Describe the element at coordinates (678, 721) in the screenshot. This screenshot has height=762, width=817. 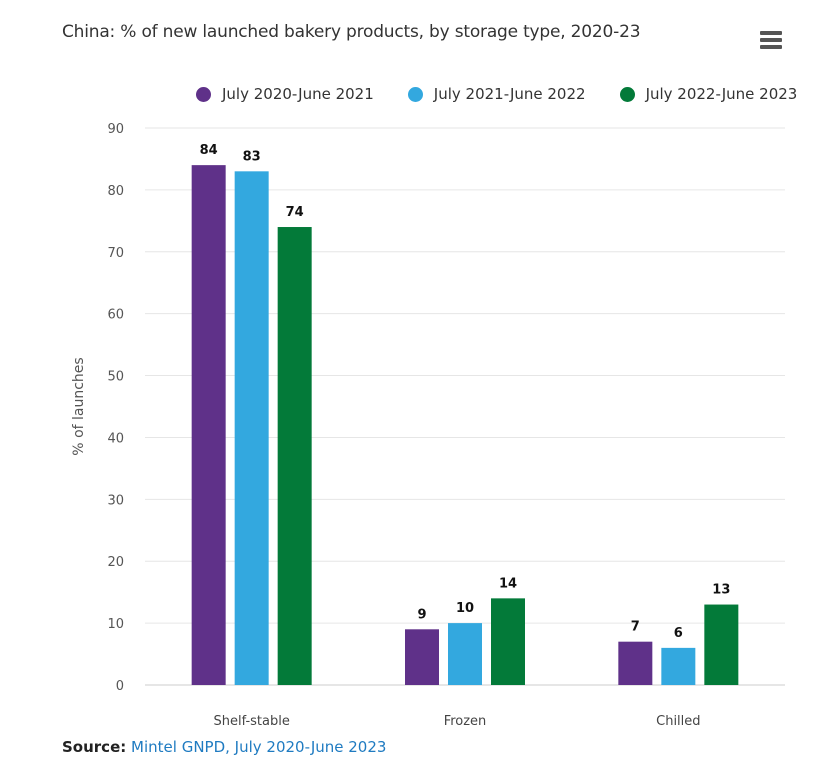
I see `x-tick-label: Chilled` at that location.